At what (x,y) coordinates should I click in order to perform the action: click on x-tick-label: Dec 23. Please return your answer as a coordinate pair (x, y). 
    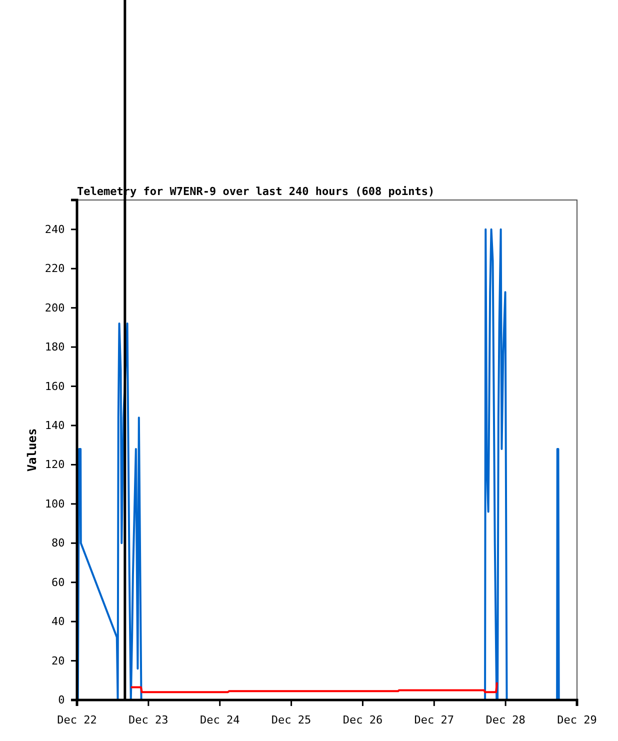
    Looking at the image, I should click on (148, 719).